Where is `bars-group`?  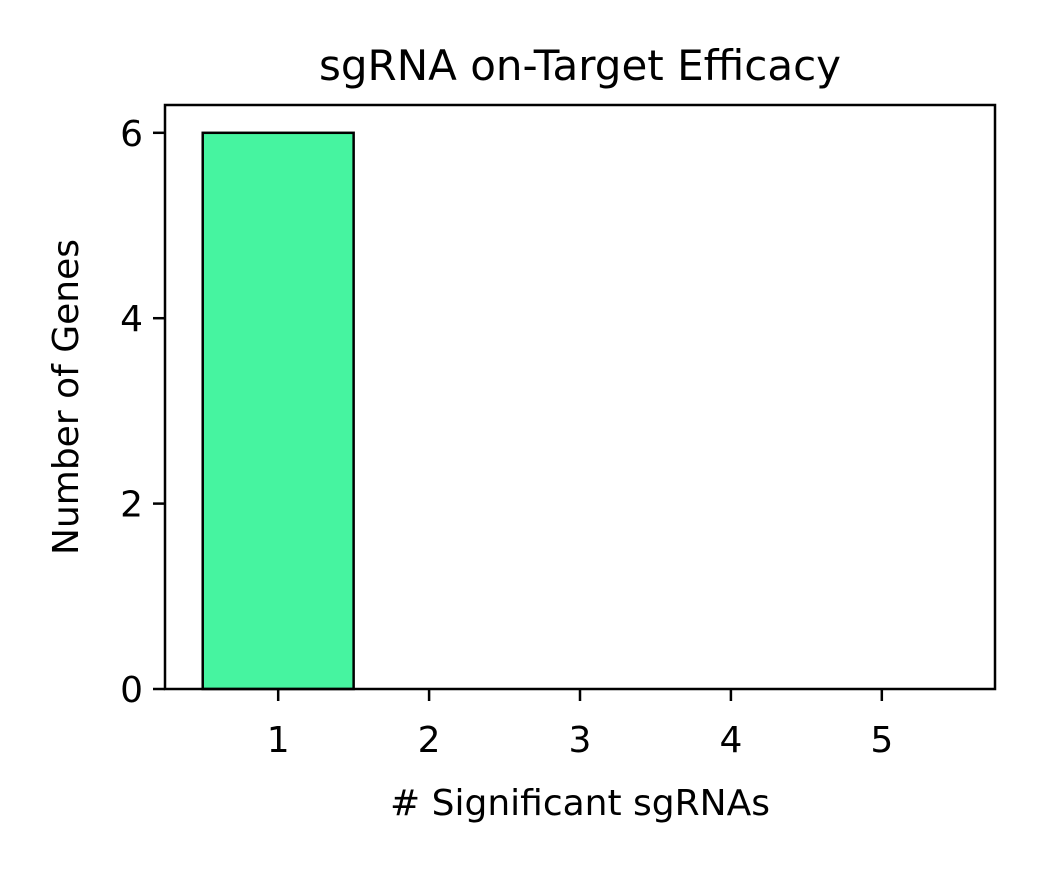
bars-group is located at coordinates (278, 411).